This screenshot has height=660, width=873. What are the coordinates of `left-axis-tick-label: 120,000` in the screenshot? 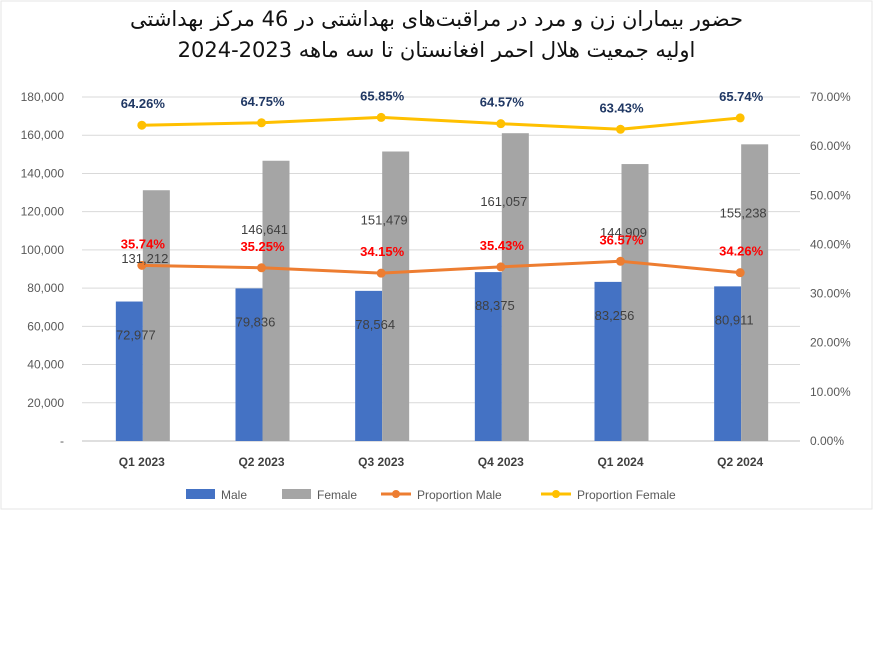 It's located at (43, 212).